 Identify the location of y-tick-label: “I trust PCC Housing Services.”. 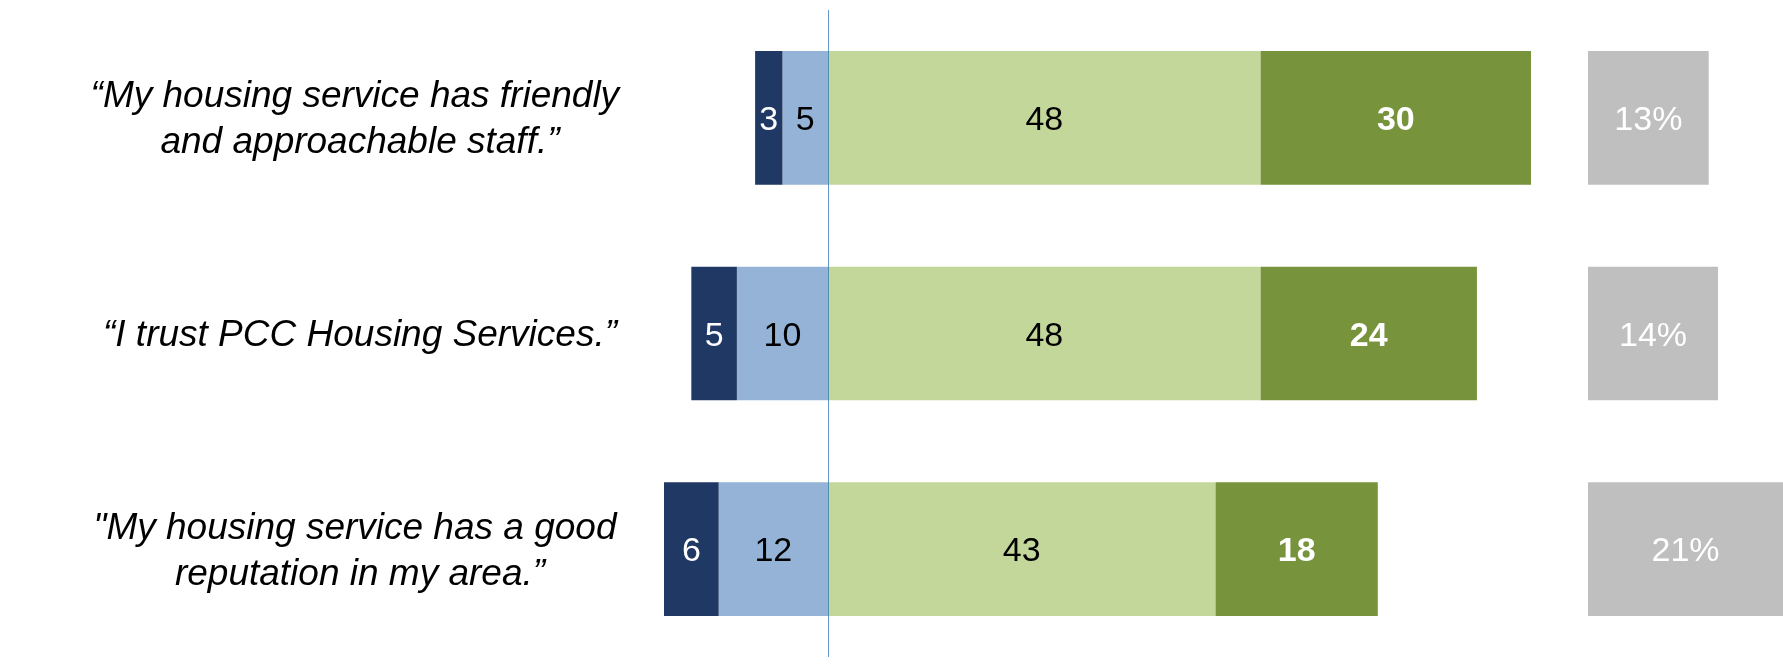
(360, 333).